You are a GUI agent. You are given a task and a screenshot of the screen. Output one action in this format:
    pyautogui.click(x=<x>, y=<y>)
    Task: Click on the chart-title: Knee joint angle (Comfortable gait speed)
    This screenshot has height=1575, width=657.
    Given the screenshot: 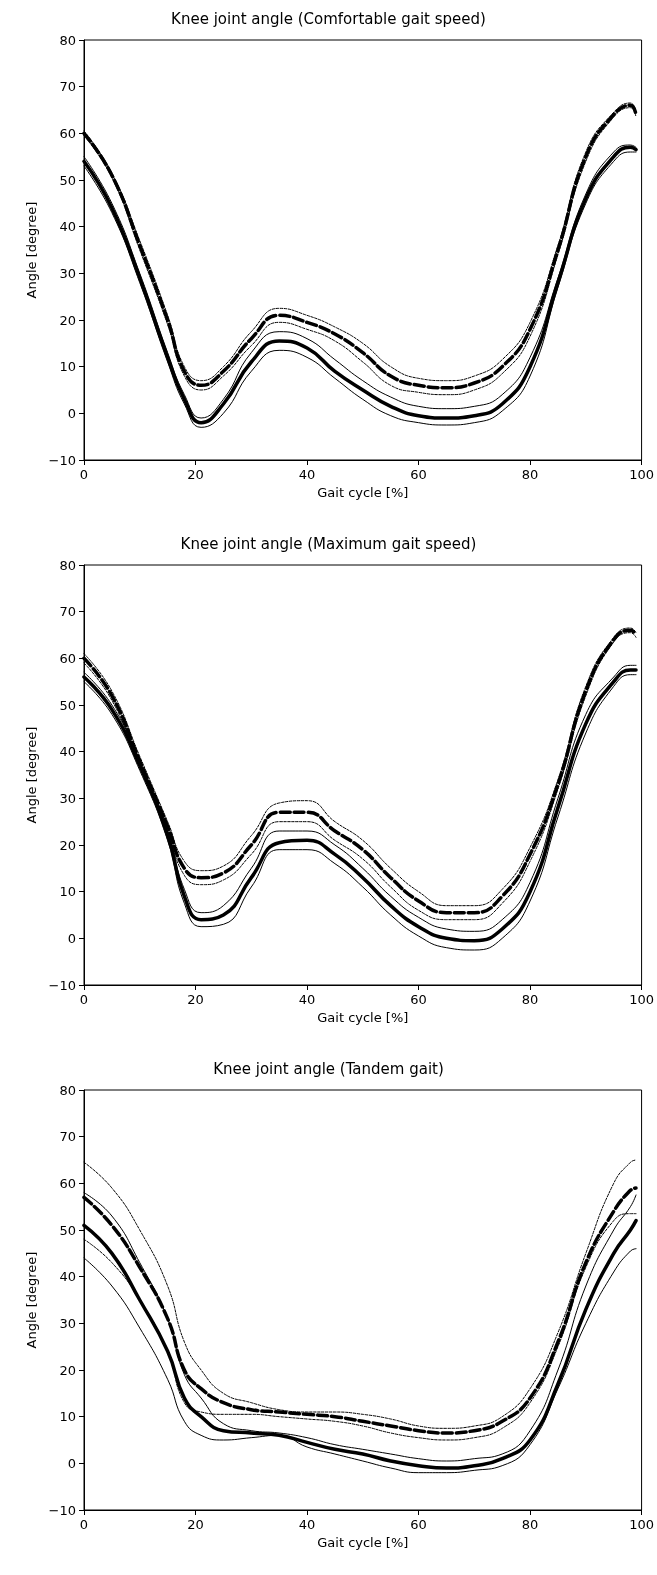 What is the action you would take?
    pyautogui.click(x=328, y=18)
    